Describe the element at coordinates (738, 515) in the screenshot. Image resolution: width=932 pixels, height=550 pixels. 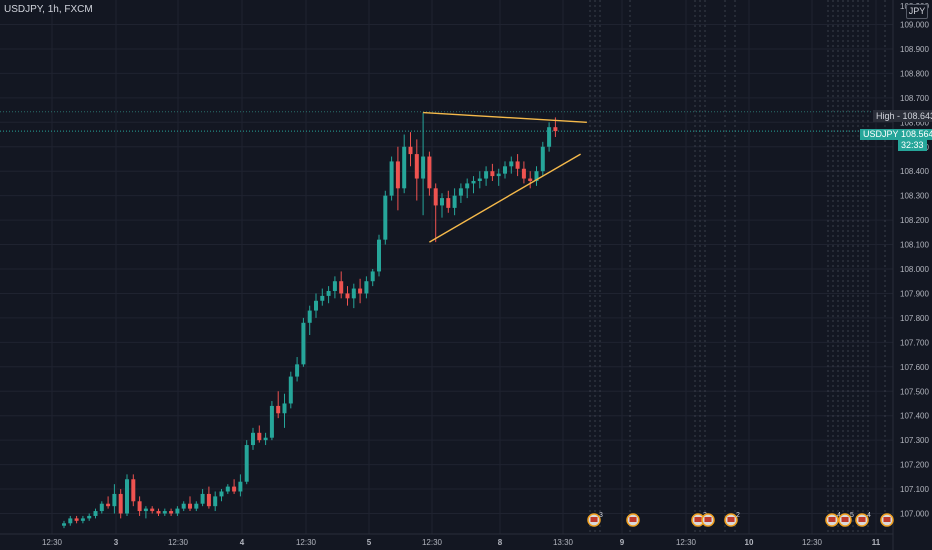
I see `event-badge-count: 2` at that location.